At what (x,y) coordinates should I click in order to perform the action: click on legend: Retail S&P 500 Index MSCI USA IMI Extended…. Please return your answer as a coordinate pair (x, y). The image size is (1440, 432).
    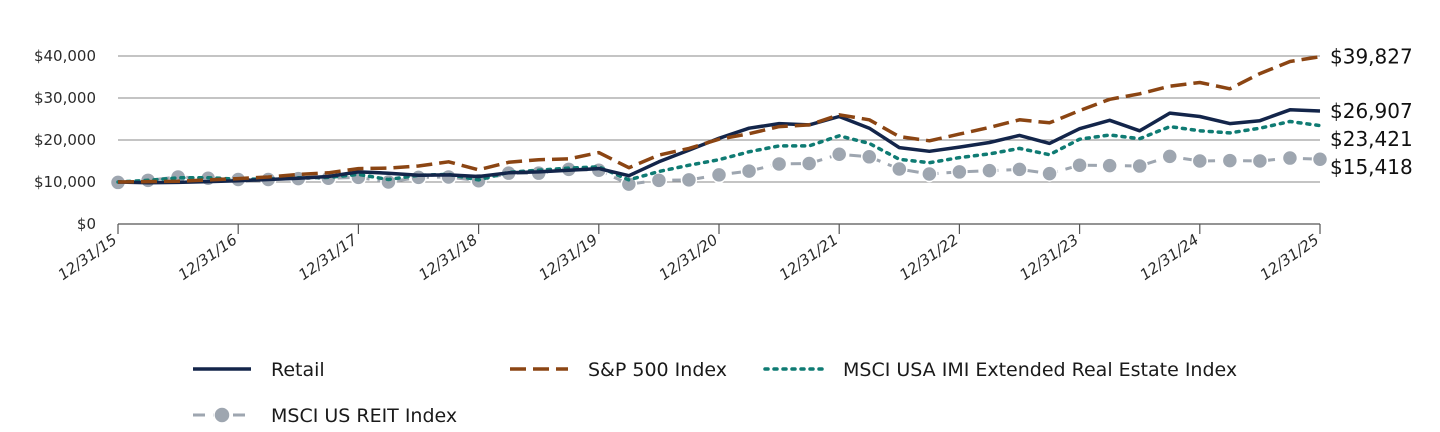
    Looking at the image, I should click on (715, 393).